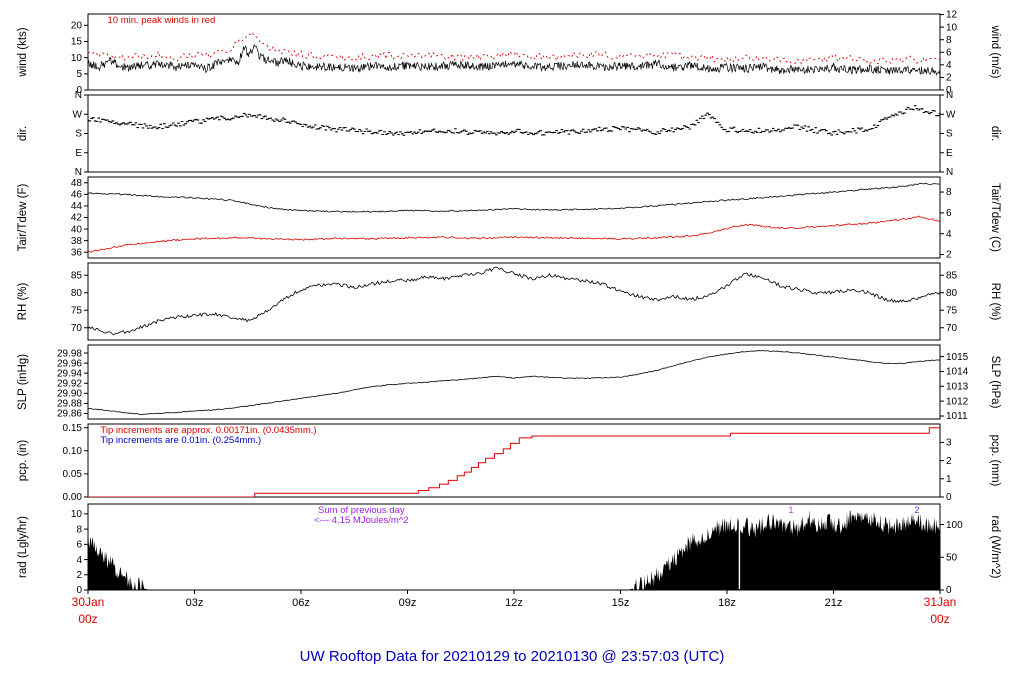 The height and width of the screenshot is (700, 1024). I want to click on series-group-rh, so click(514, 301).